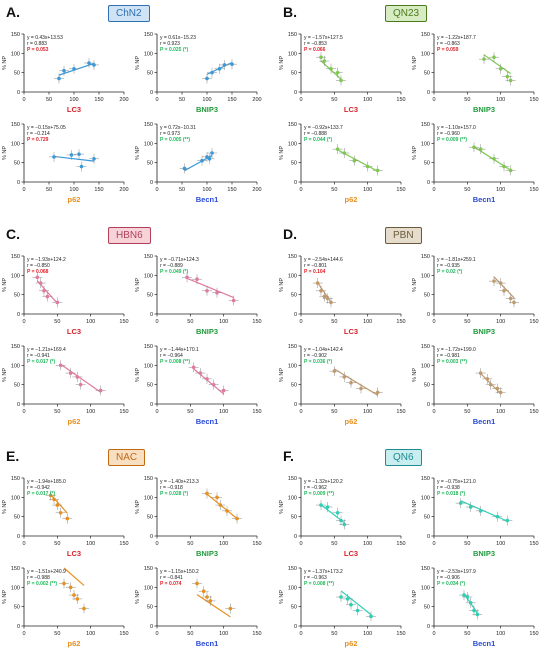 The height and width of the screenshot is (664, 550). What do you see at coordinates (451, 584) in the screenshot?
I see `p-value: P = 0.034 (*)` at bounding box center [451, 584].